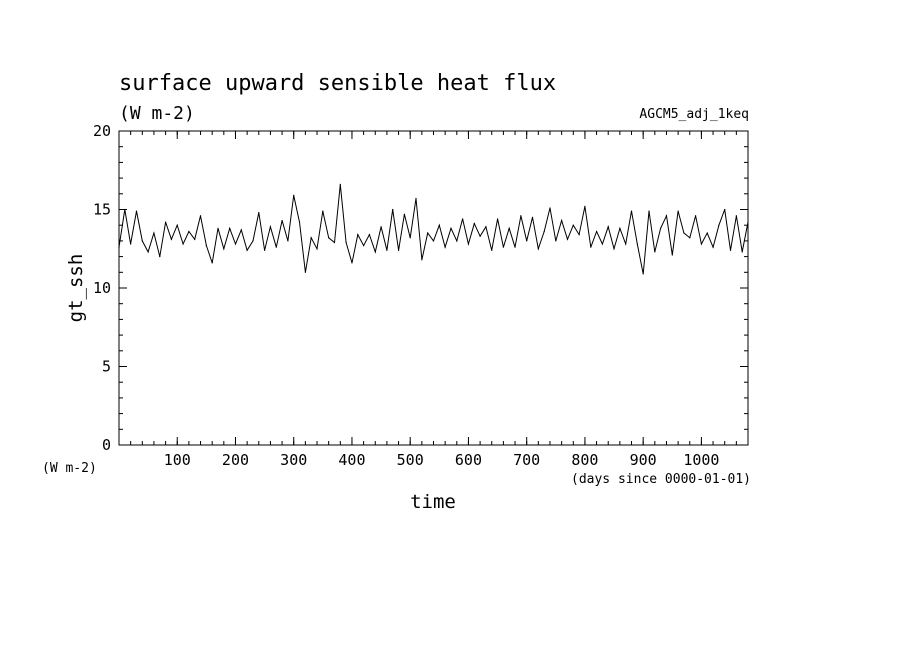  Describe the element at coordinates (293, 460) in the screenshot. I see `x-tick-label: 300` at that location.